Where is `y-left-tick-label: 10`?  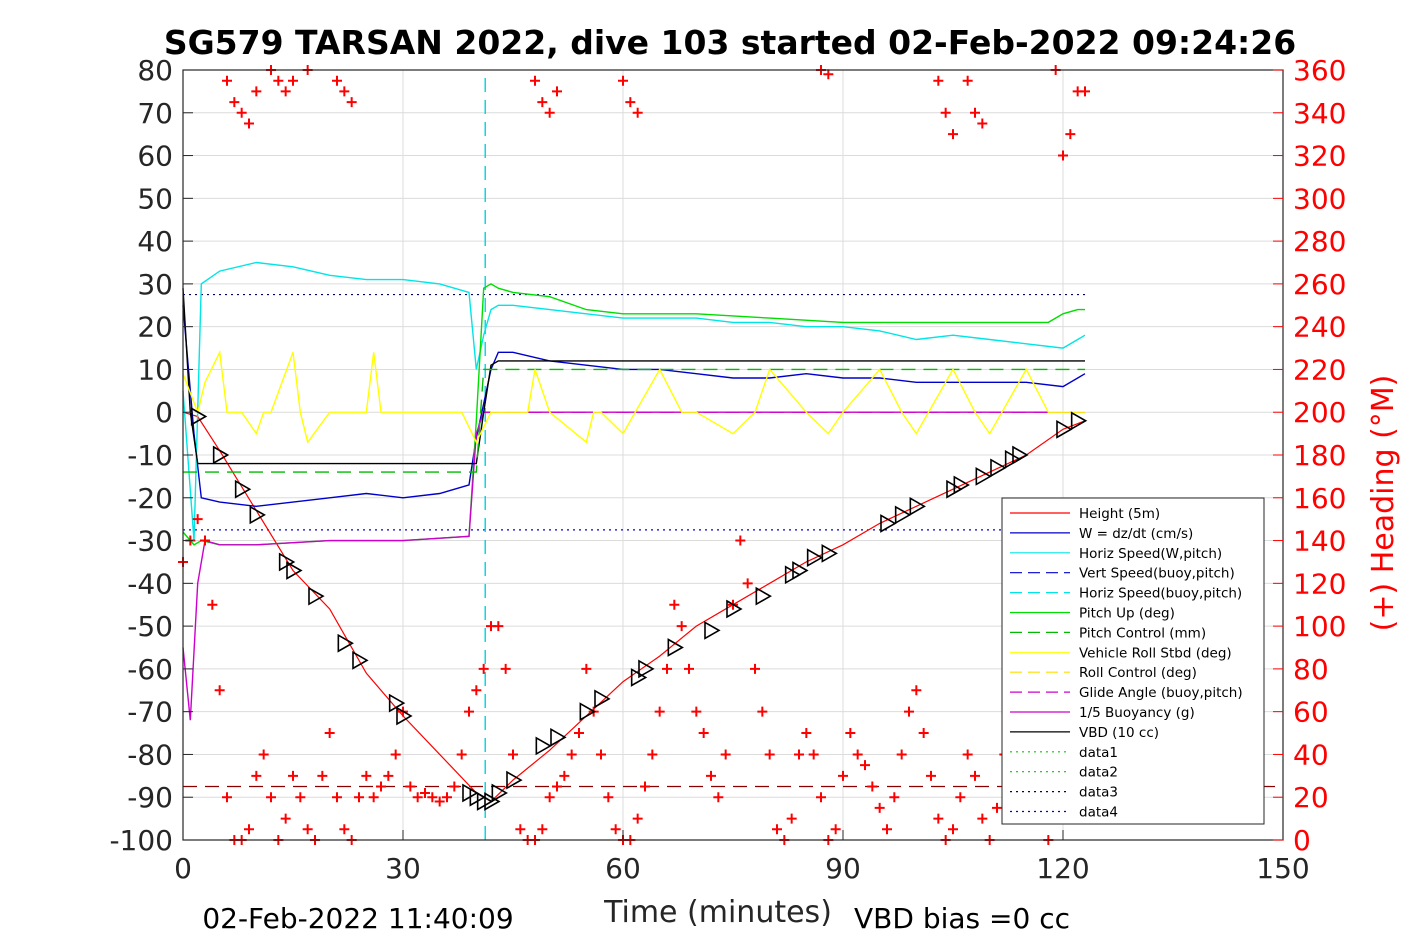
y-left-tick-label: 10 is located at coordinates (155, 369).